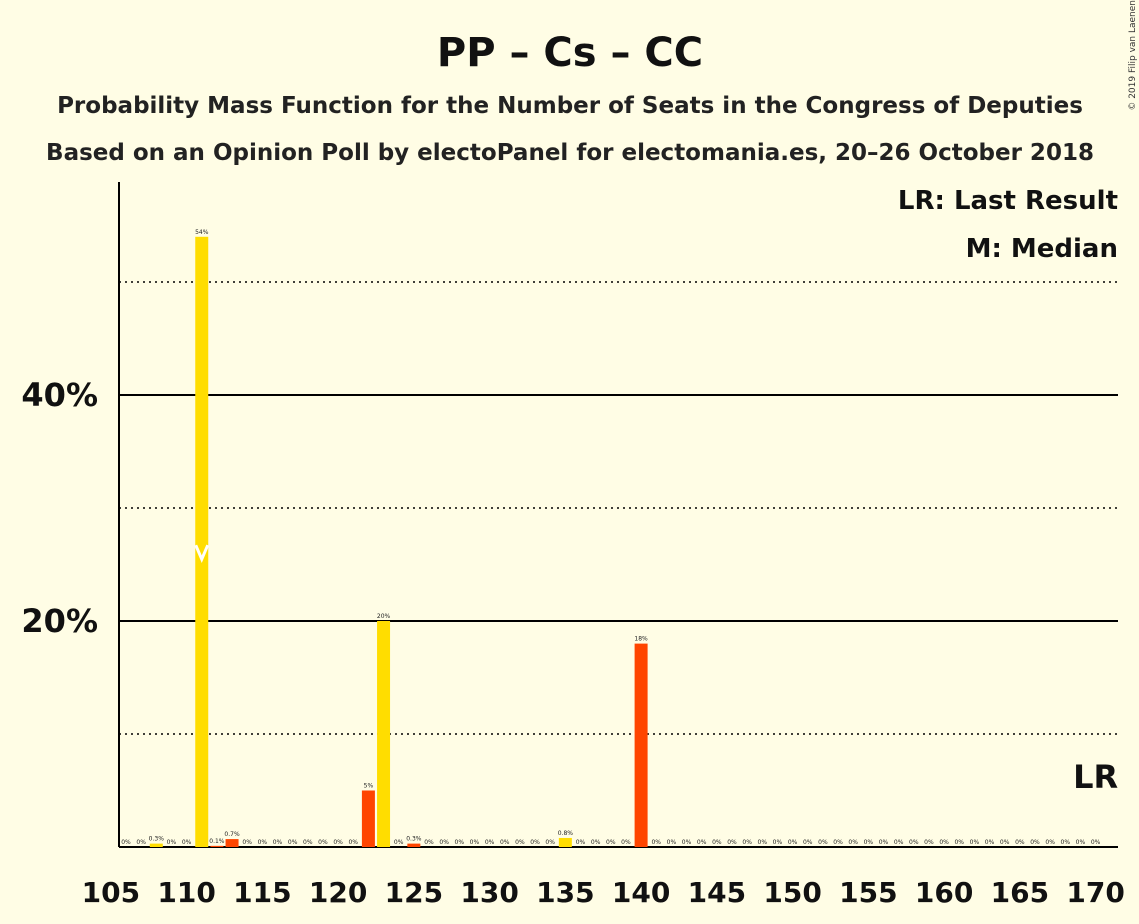 This screenshot has height=924, width=1139. Describe the element at coordinates (1020, 842) in the screenshot. I see `bar-label-165: 0%` at that location.